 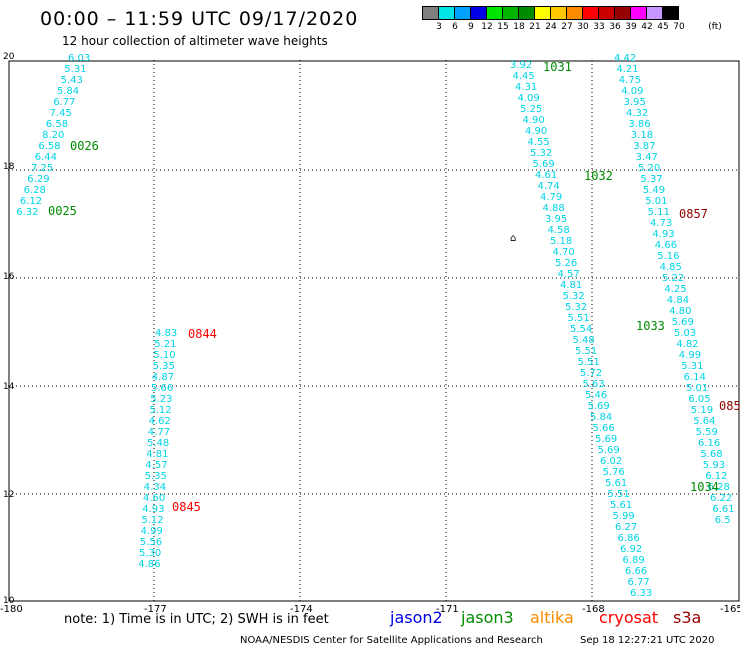 What do you see at coordinates (162, 388) in the screenshot?
I see `wave-height-value: 5.66` at bounding box center [162, 388].